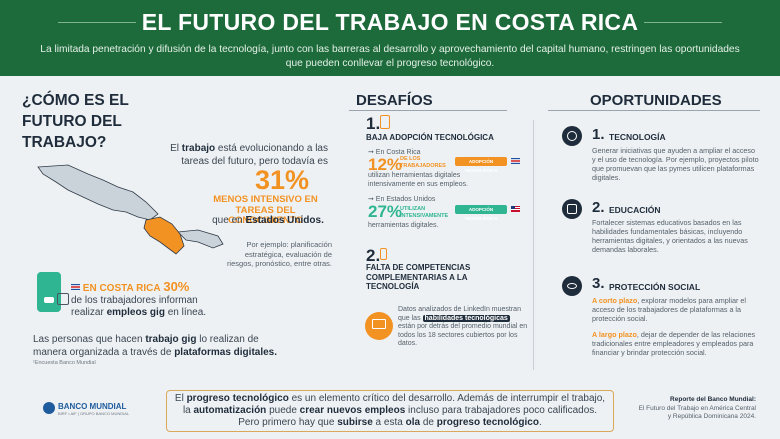 This screenshot has height=439, width=780. I want to click on opportunity-1-number: 1., so click(598, 134).